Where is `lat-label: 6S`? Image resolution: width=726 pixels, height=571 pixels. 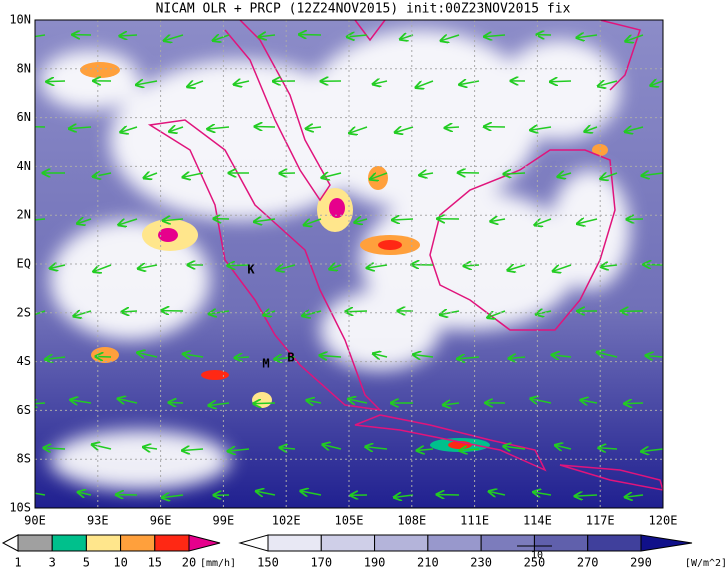
lat-label: 6S is located at coordinates (24, 410).